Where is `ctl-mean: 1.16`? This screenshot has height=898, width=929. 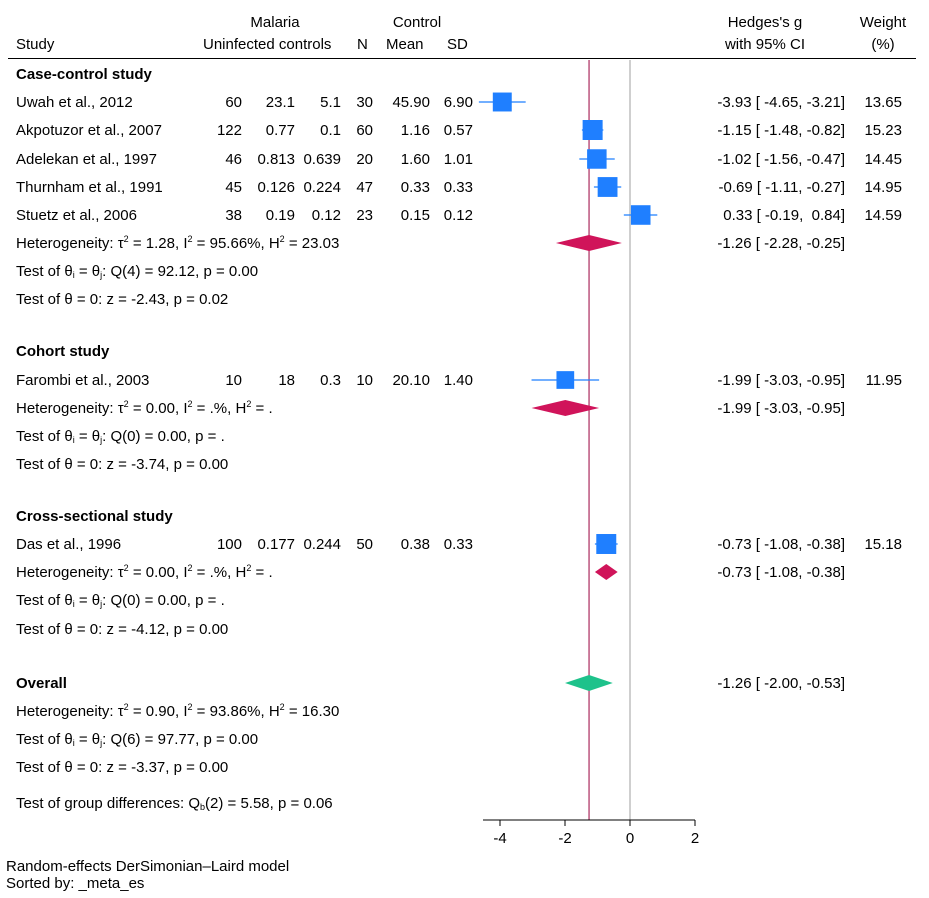
ctl-mean: 1.16 is located at coordinates (415, 130).